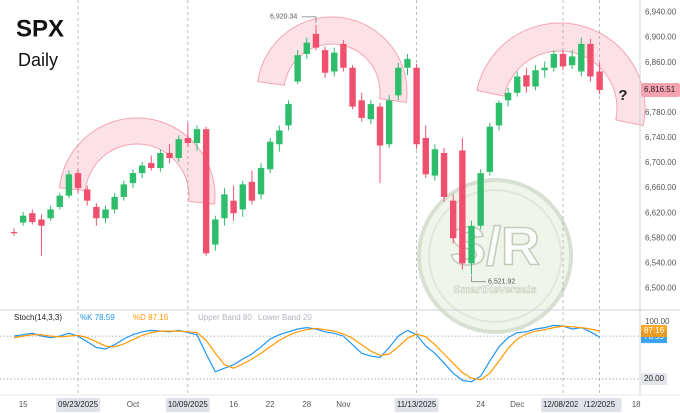  I want to click on x-tick-label: 11/13/2025, so click(417, 404).